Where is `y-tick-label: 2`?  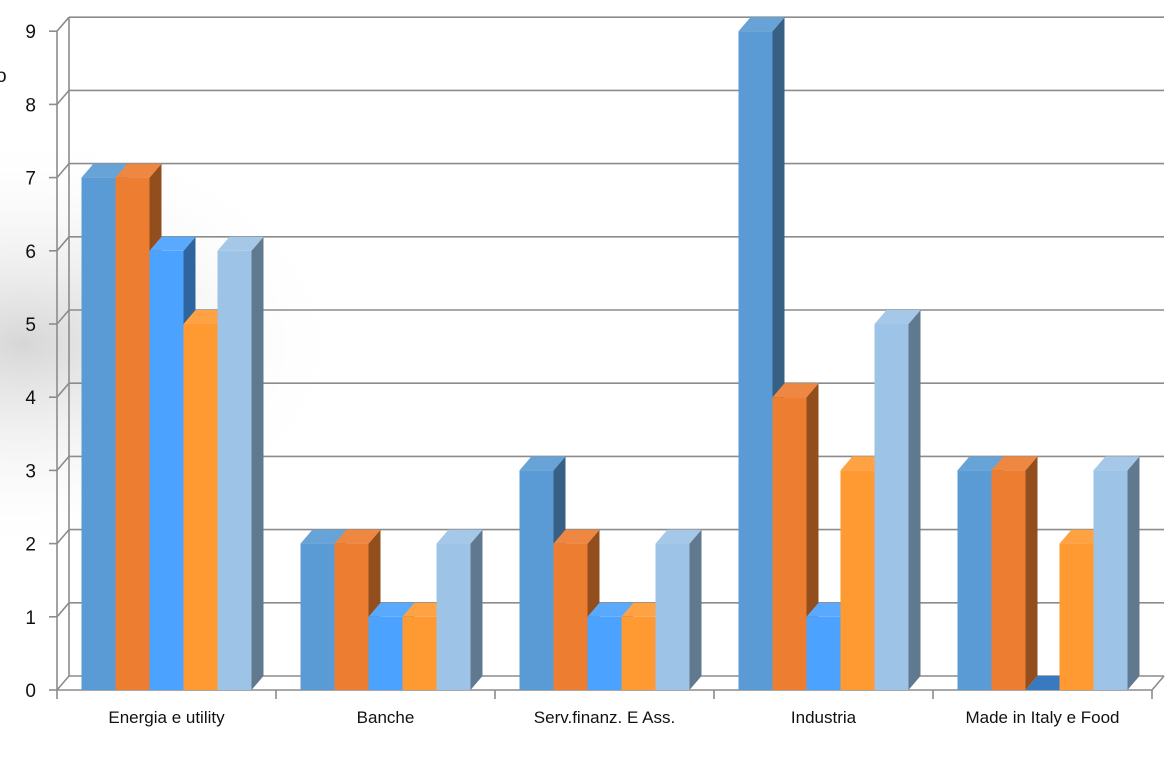
y-tick-label: 2 is located at coordinates (30, 545).